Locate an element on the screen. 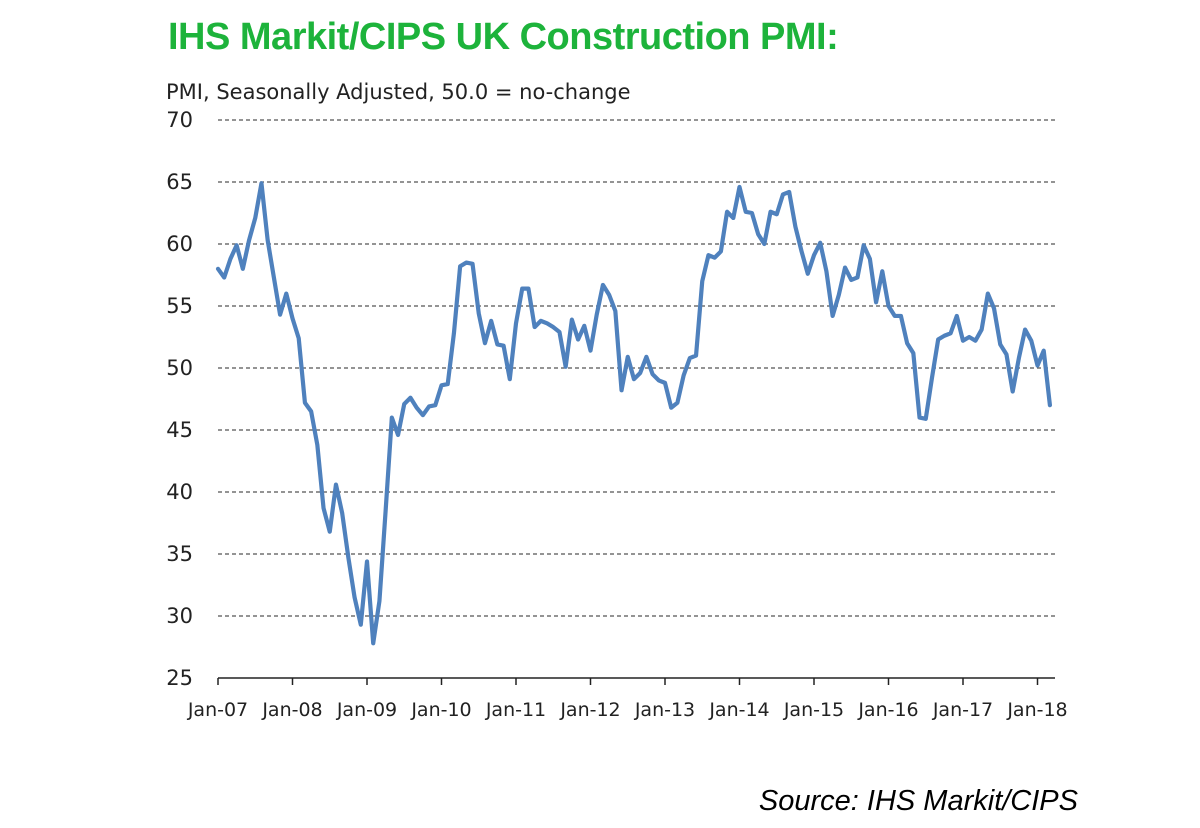 The height and width of the screenshot is (828, 1200). chart-title: IHS Markit/CIPS UK Construction PMI: is located at coordinates (503, 37).